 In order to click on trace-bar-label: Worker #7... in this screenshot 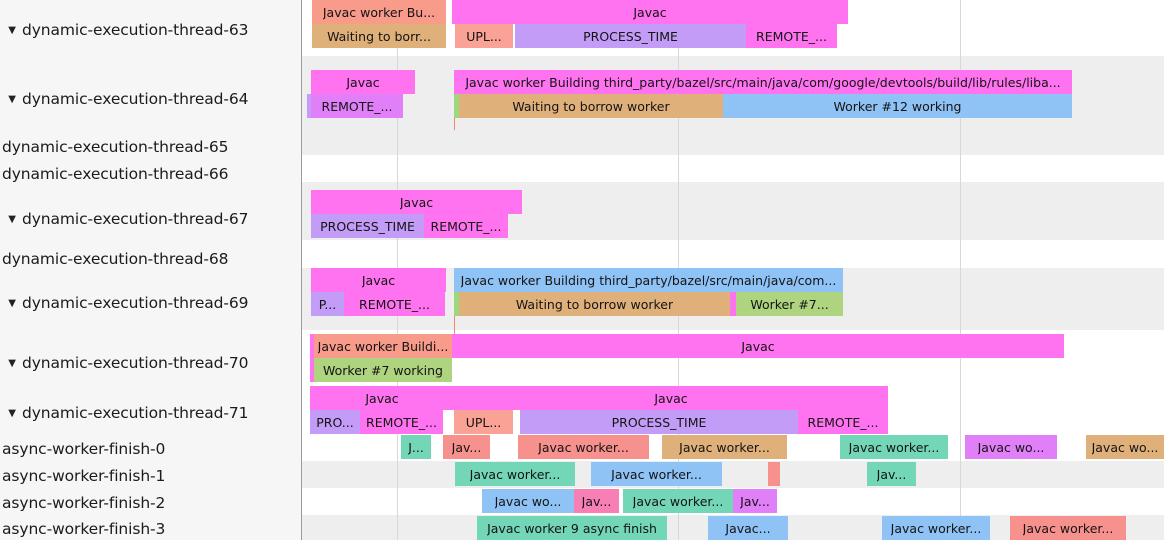, I will do `click(789, 304)`.